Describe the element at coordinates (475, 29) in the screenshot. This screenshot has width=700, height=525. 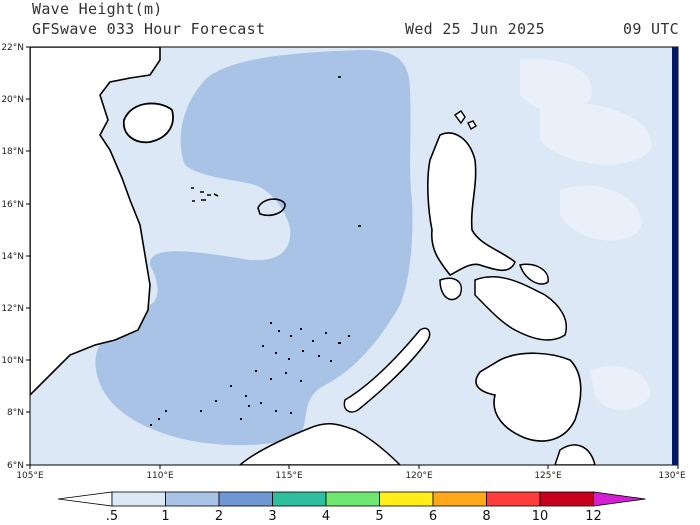
I see `forecast-date: Wed 25 Jun 2025` at that location.